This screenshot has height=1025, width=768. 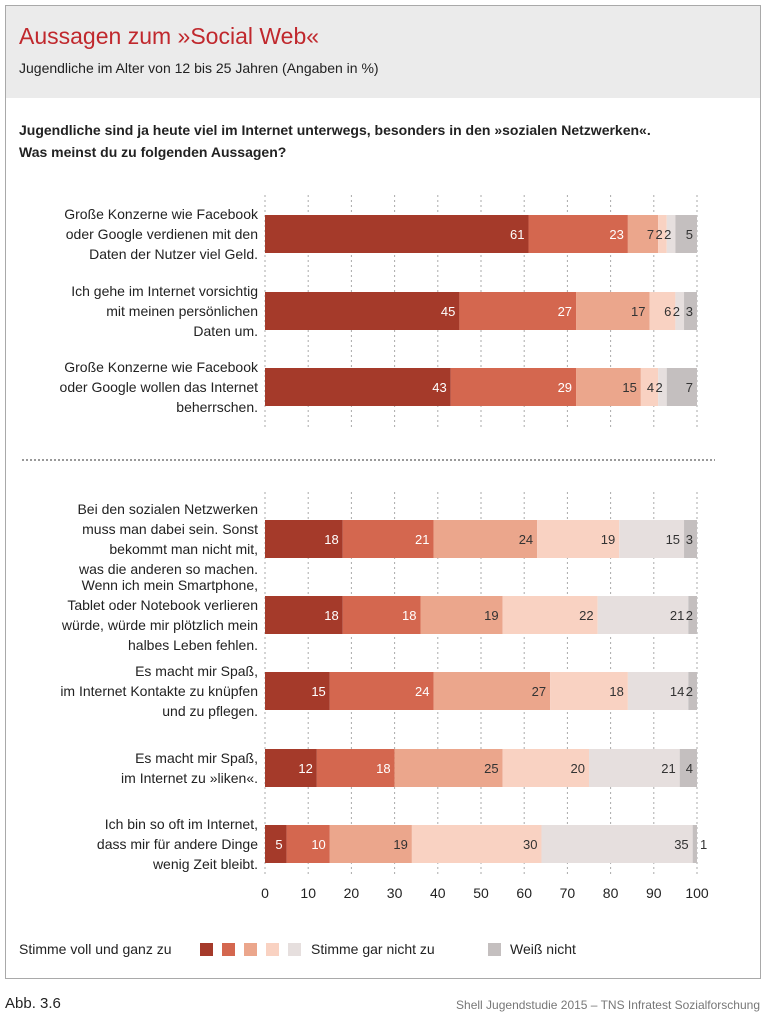 I want to click on category-label-line: wenig Zeit bleibt., so click(x=205, y=864).